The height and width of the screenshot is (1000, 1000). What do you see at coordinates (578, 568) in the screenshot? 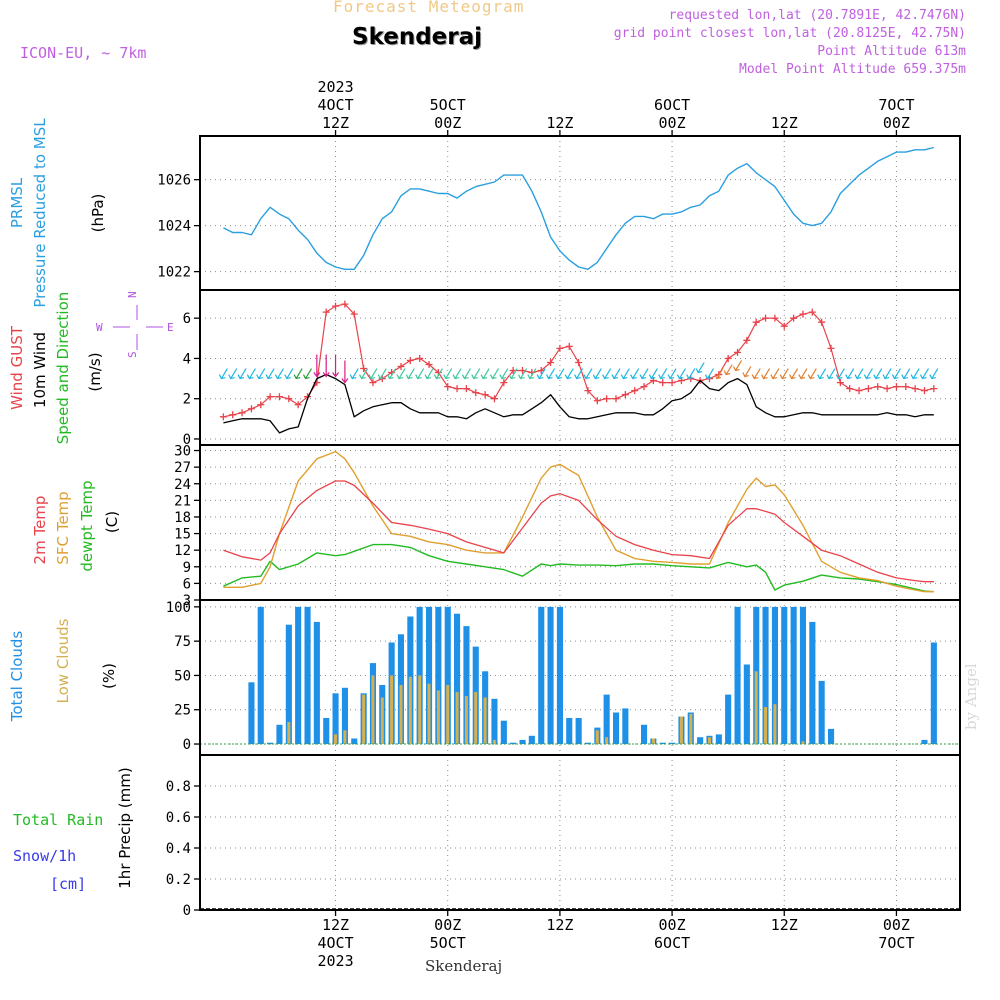
I see `dewpoint-line` at bounding box center [578, 568].